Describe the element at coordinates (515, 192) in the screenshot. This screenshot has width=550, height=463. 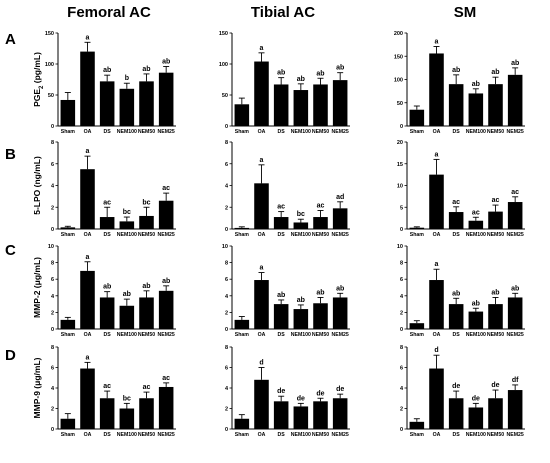
I see `significance-letter: ac` at that location.